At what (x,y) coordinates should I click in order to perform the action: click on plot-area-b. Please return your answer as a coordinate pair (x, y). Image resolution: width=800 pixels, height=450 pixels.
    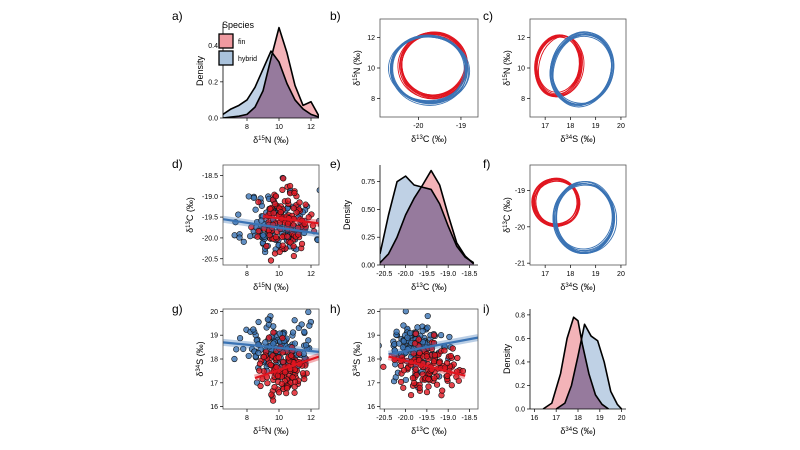
    Looking at the image, I should click on (429, 68).